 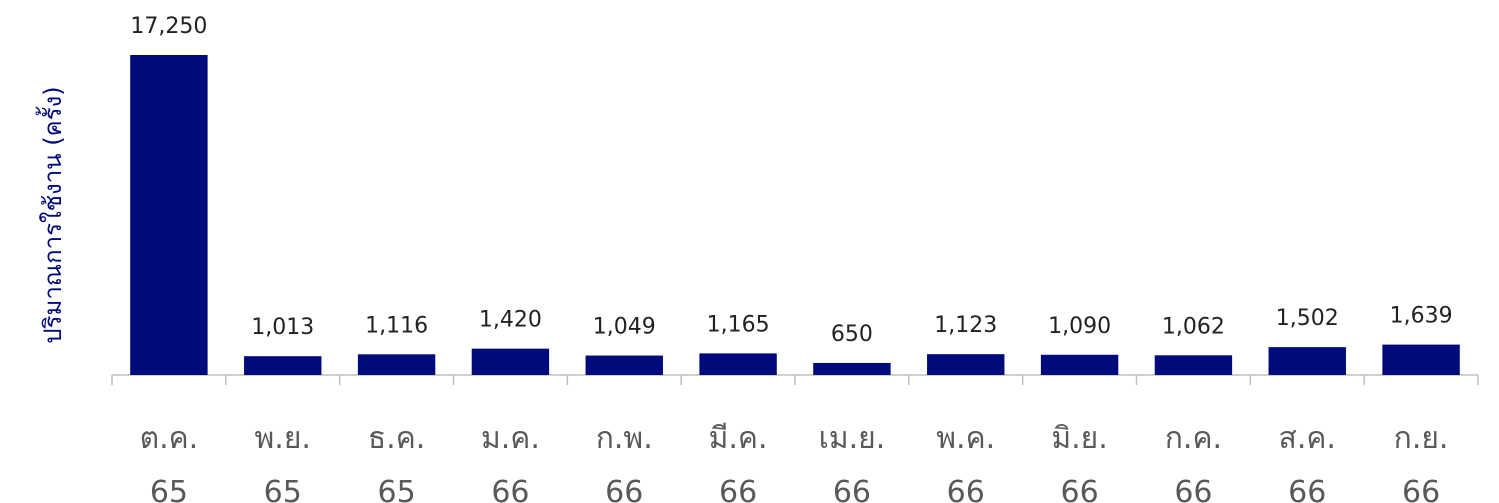 I want to click on x-tick-label: ธ.ค. 65, so click(x=396, y=462).